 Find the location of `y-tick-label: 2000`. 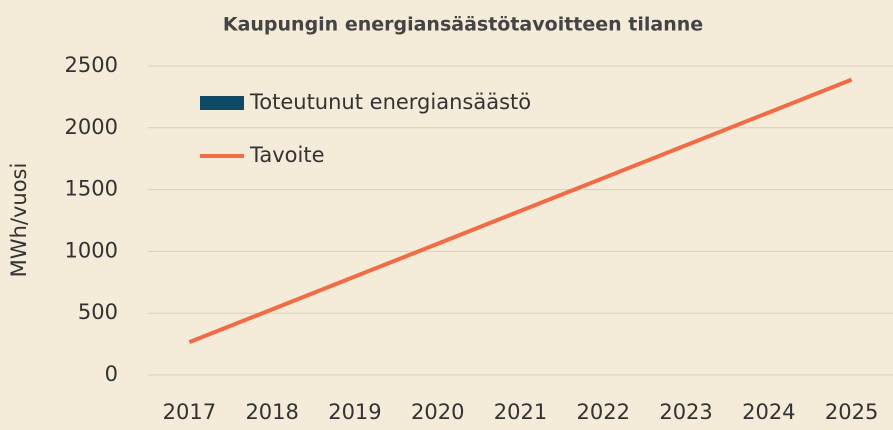

y-tick-label: 2000 is located at coordinates (91, 127).